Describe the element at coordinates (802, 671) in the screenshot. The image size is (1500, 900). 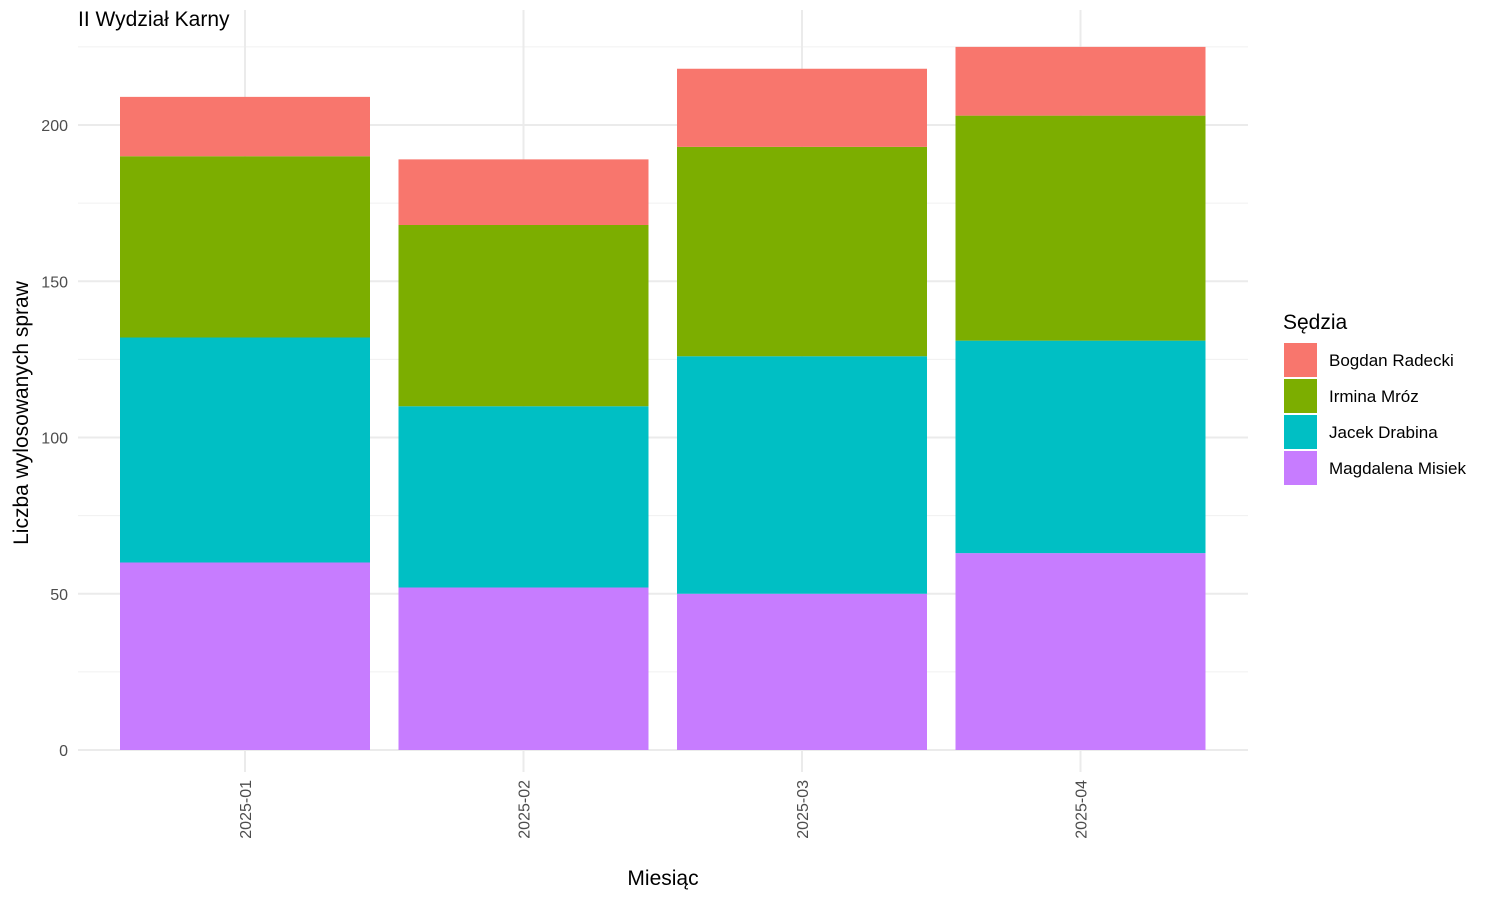
I see `bar-2025-03-magdalena-misiek` at that location.